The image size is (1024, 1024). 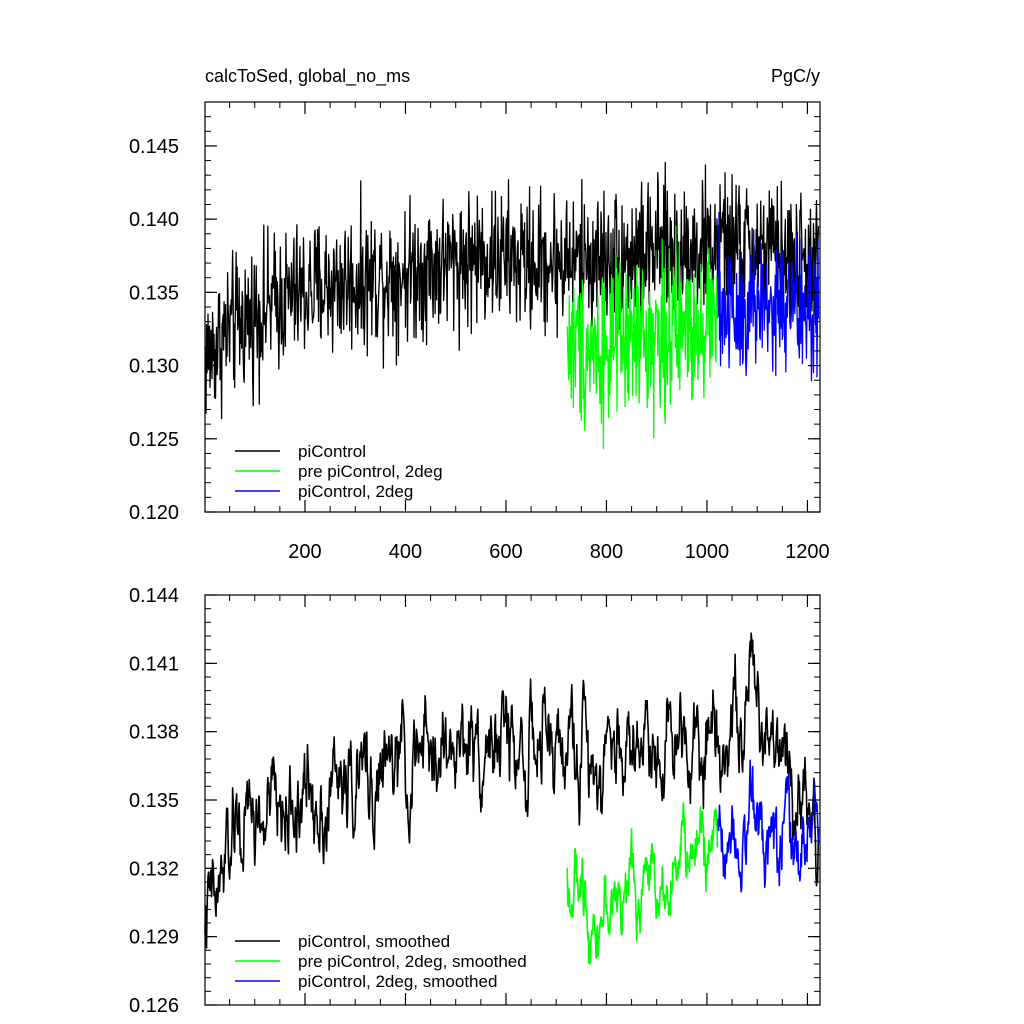 What do you see at coordinates (807, 552) in the screenshot?
I see `top-xtick-label: 1200` at bounding box center [807, 552].